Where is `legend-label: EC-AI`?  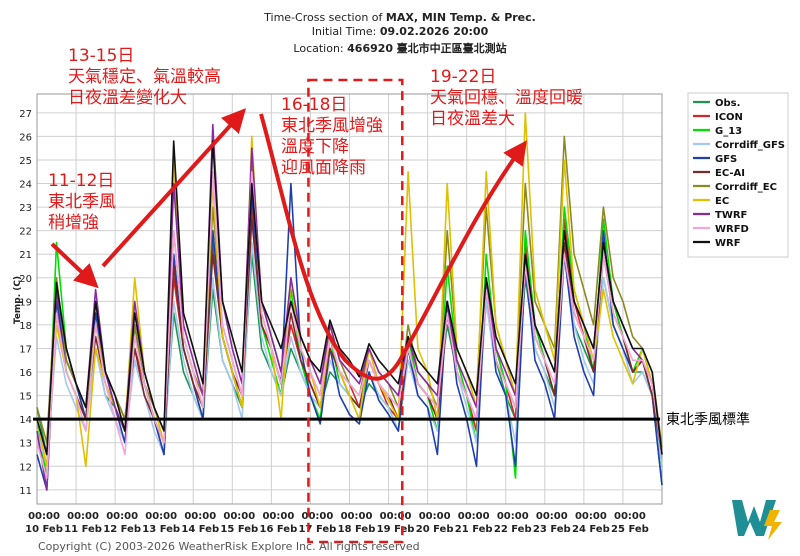 legend-label: EC-AI is located at coordinates (730, 173).